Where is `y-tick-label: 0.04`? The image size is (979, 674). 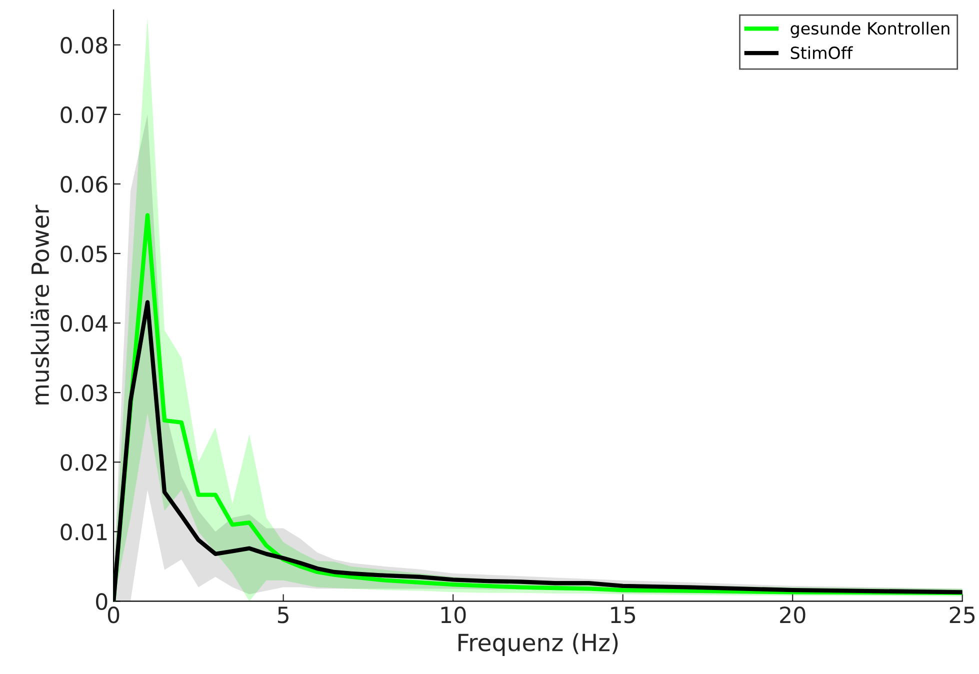 y-tick-label: 0.04 is located at coordinates (84, 323).